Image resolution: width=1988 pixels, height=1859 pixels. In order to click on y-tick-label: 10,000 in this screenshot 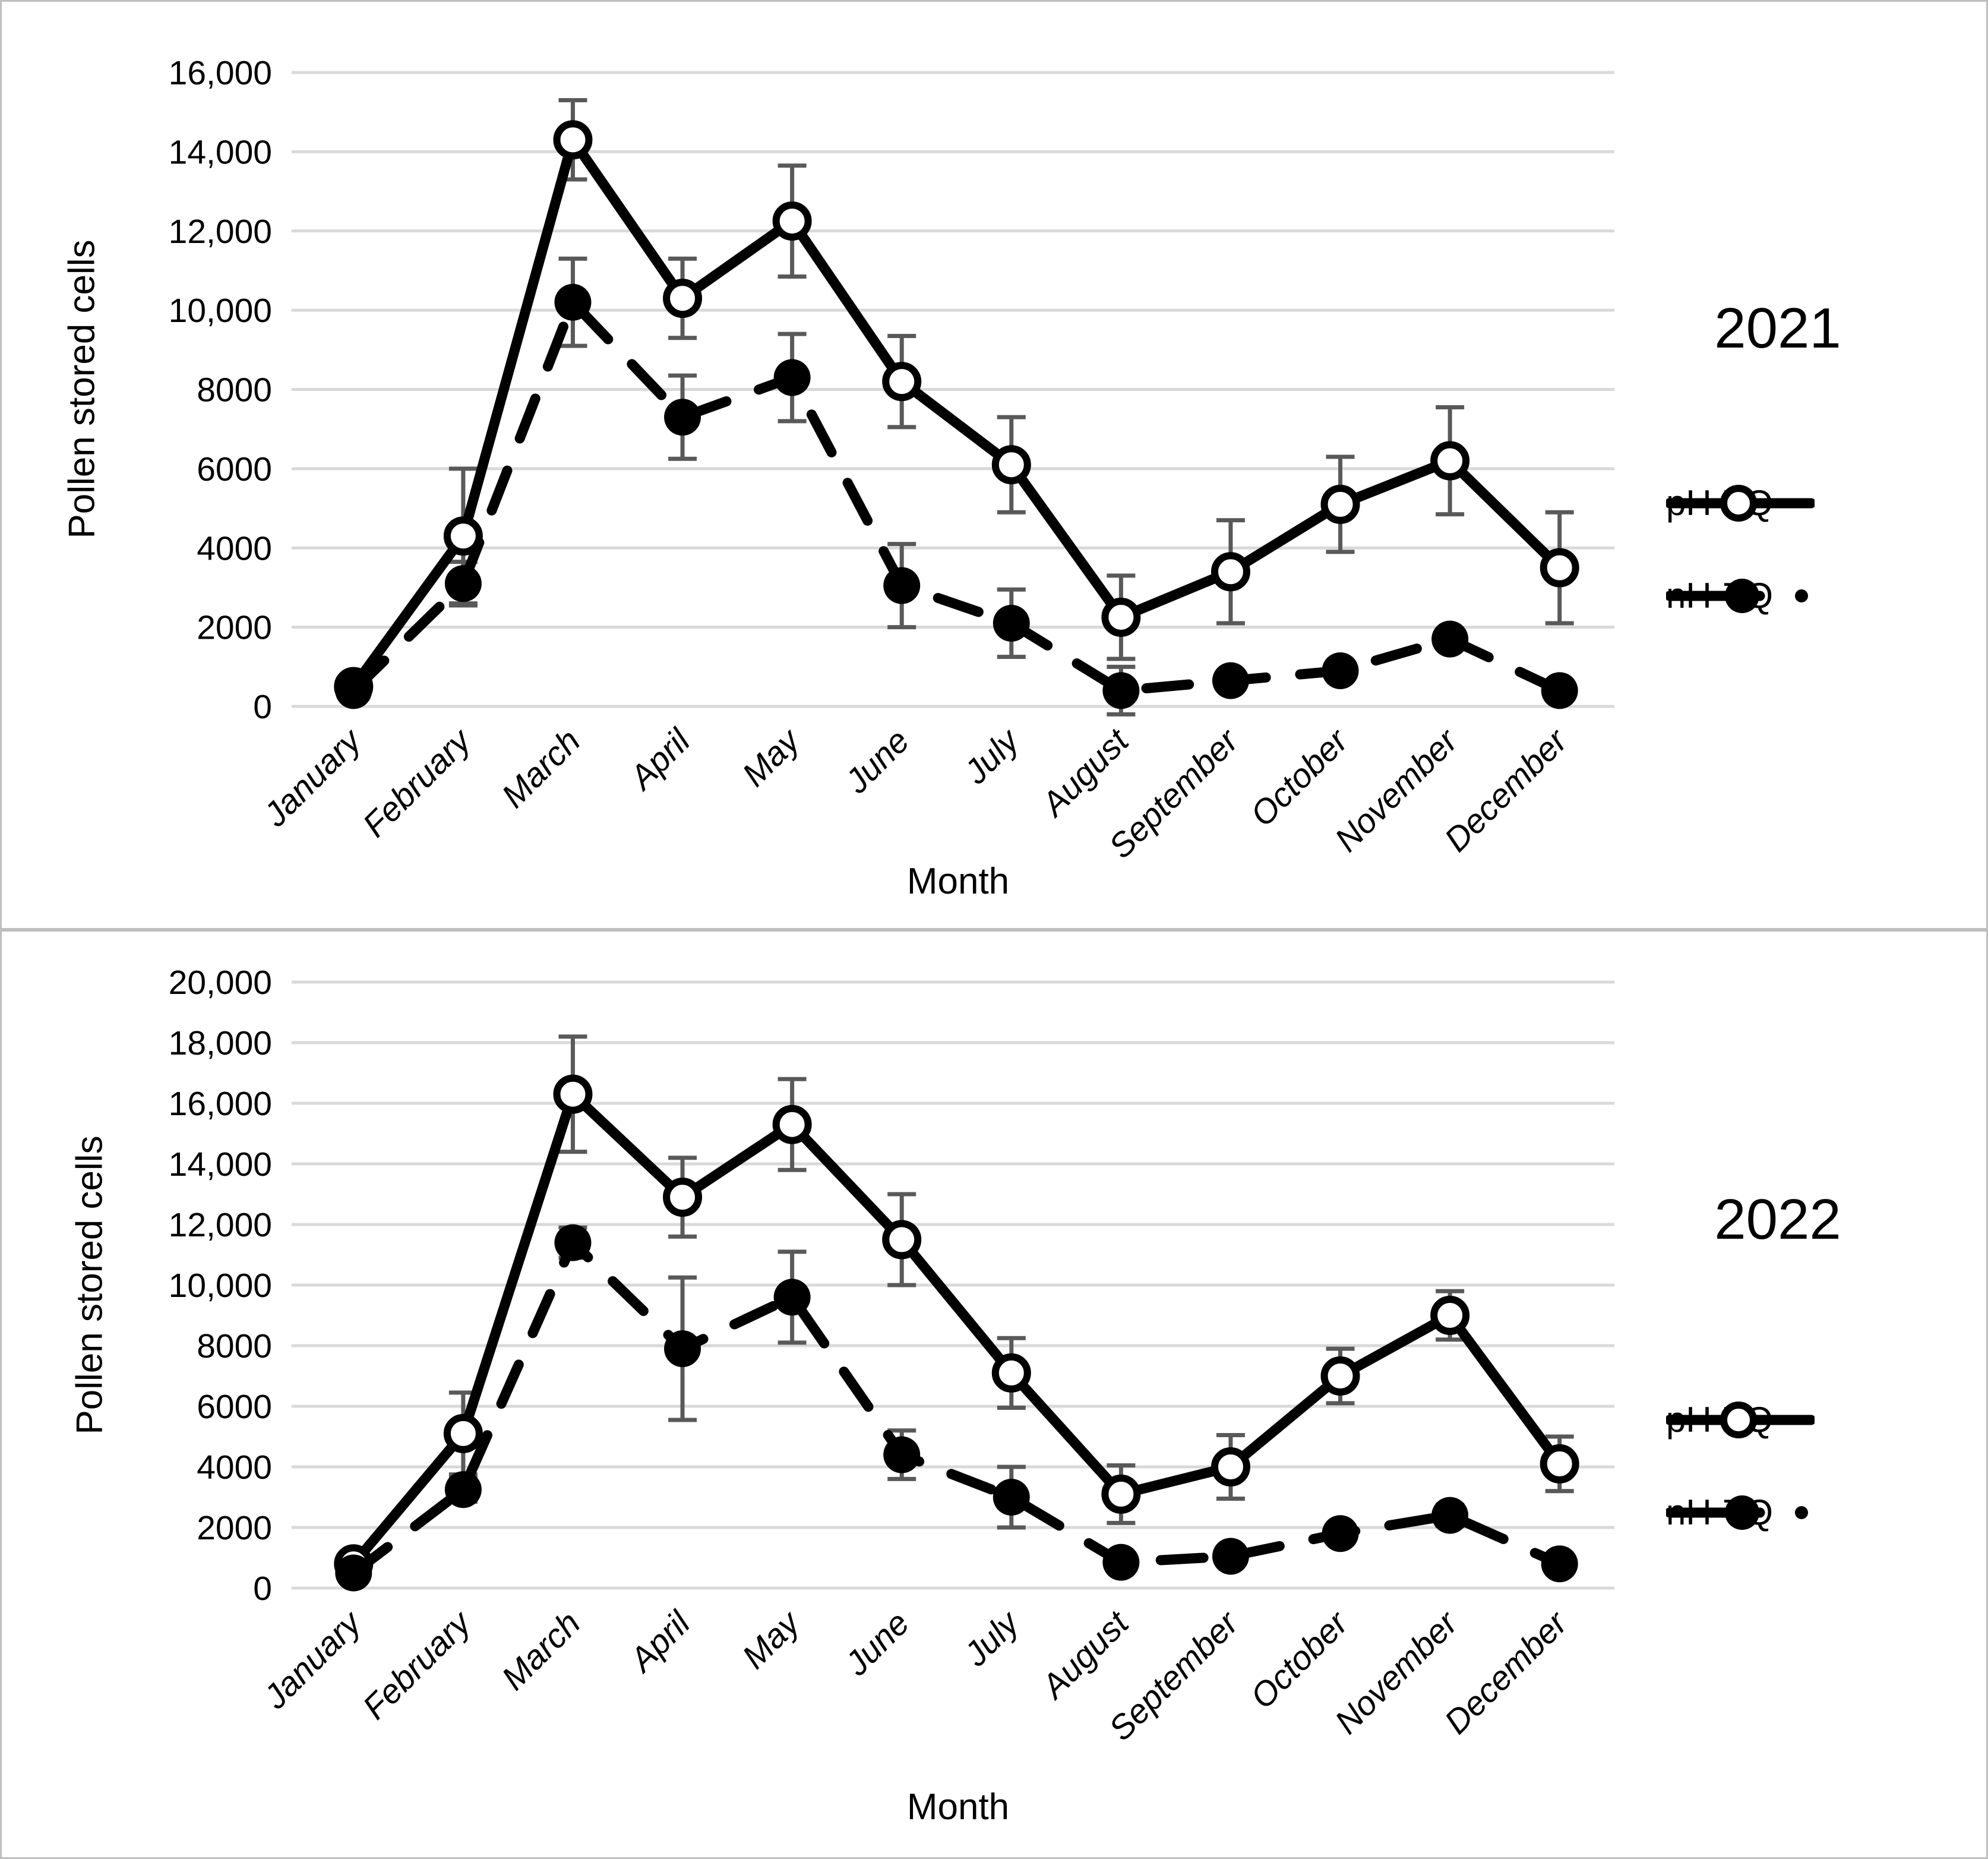, I will do `click(220, 1286)`.